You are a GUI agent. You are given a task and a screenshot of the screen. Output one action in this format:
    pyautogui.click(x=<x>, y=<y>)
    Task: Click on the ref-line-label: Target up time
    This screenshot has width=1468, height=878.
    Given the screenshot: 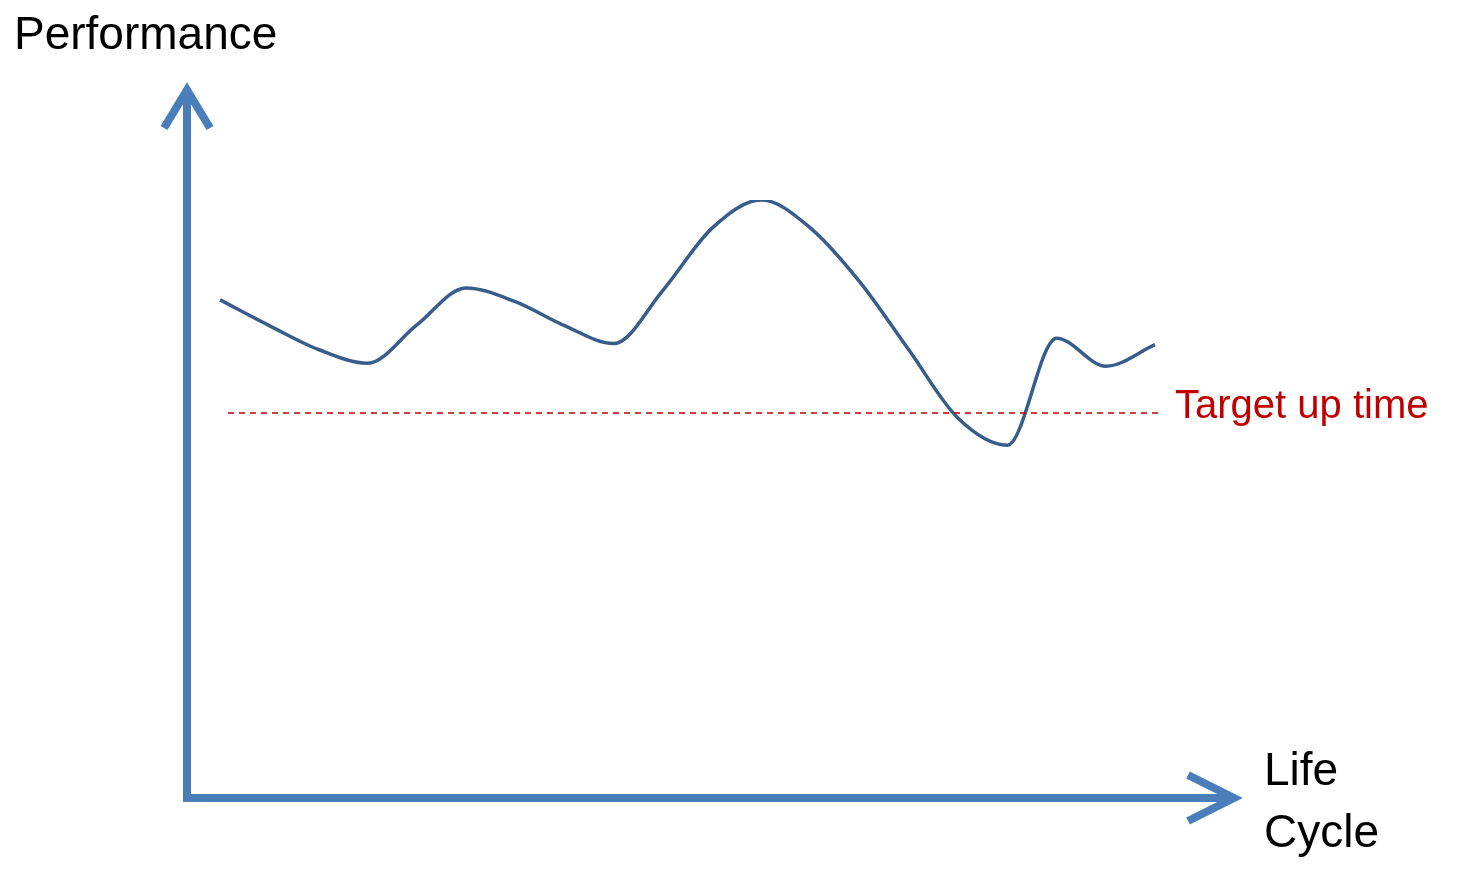 What is the action you would take?
    pyautogui.click(x=1302, y=403)
    